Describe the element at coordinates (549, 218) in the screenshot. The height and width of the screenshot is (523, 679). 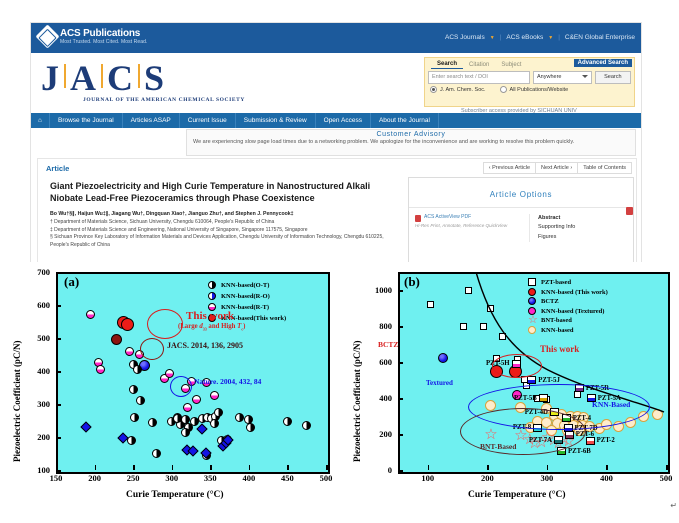
I see `link-abstract: Abstract` at that location.